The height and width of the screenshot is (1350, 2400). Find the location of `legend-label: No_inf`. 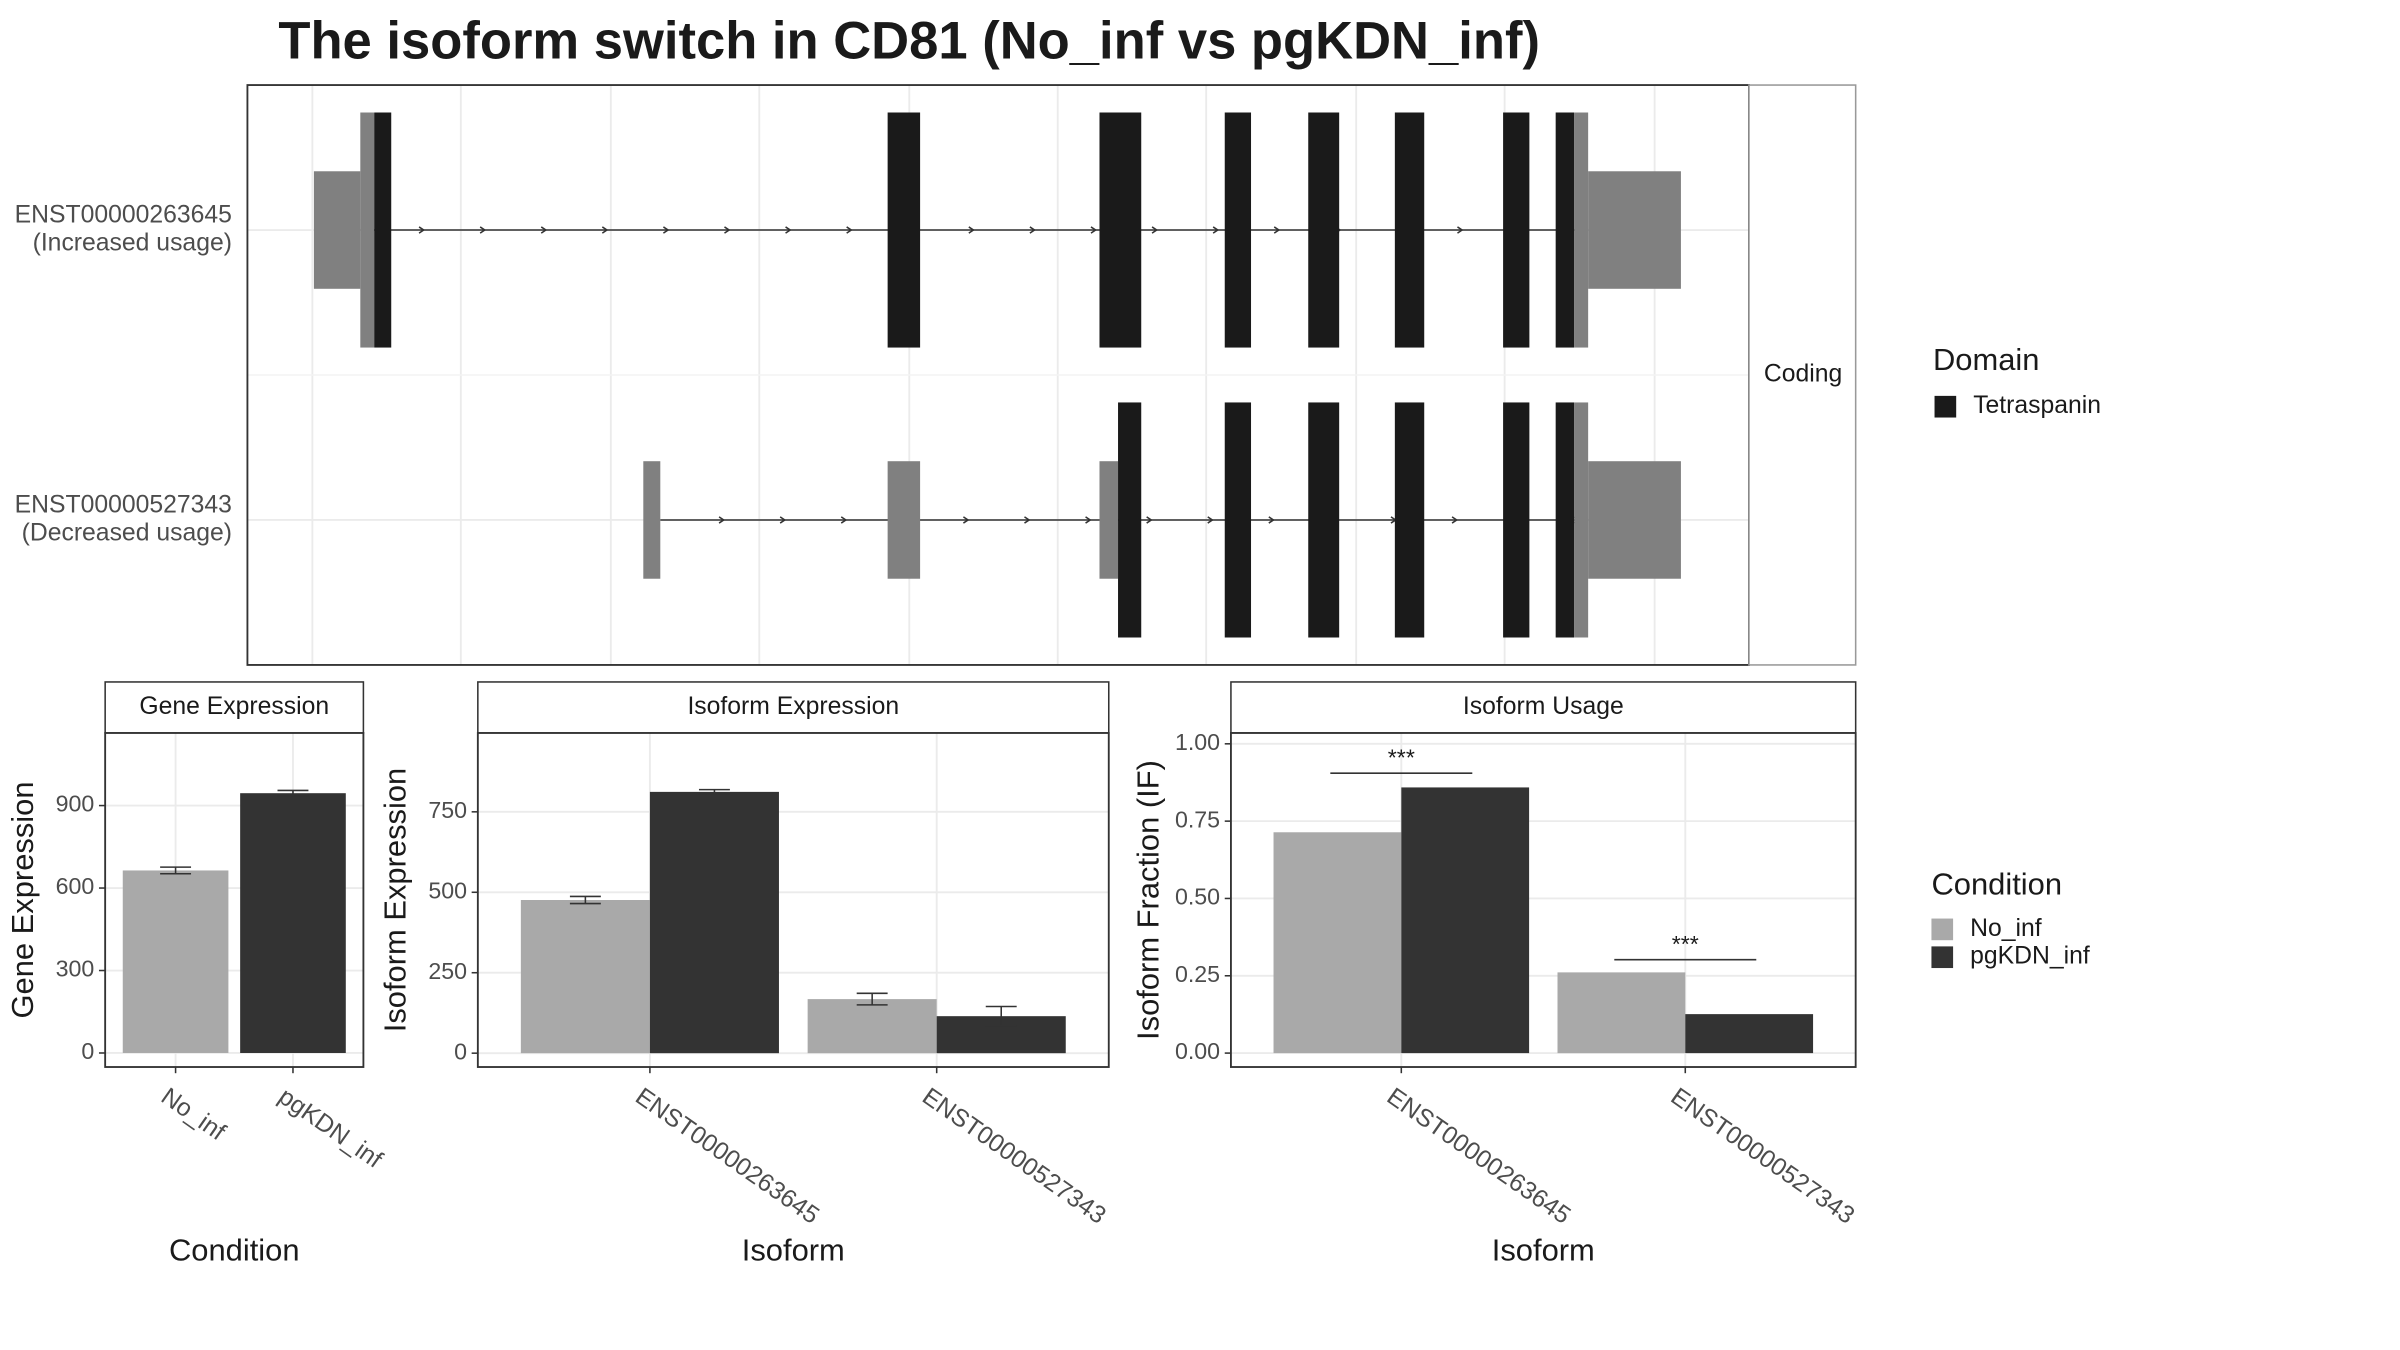

legend-label: No_inf is located at coordinates (2006, 928).